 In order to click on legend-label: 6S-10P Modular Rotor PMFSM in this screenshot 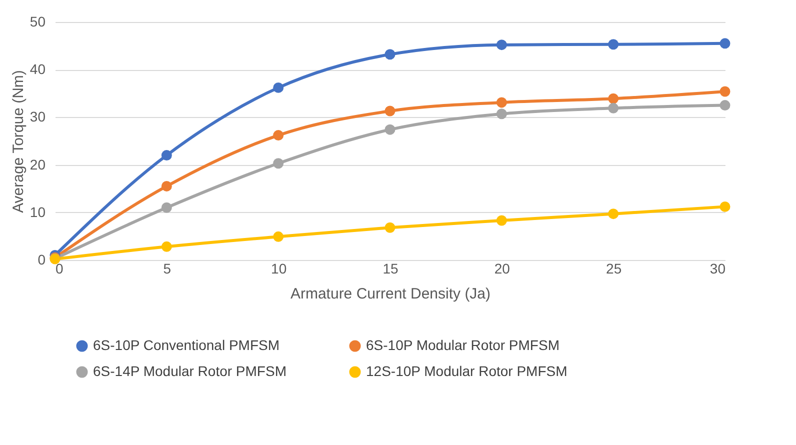, I will do `click(463, 345)`.